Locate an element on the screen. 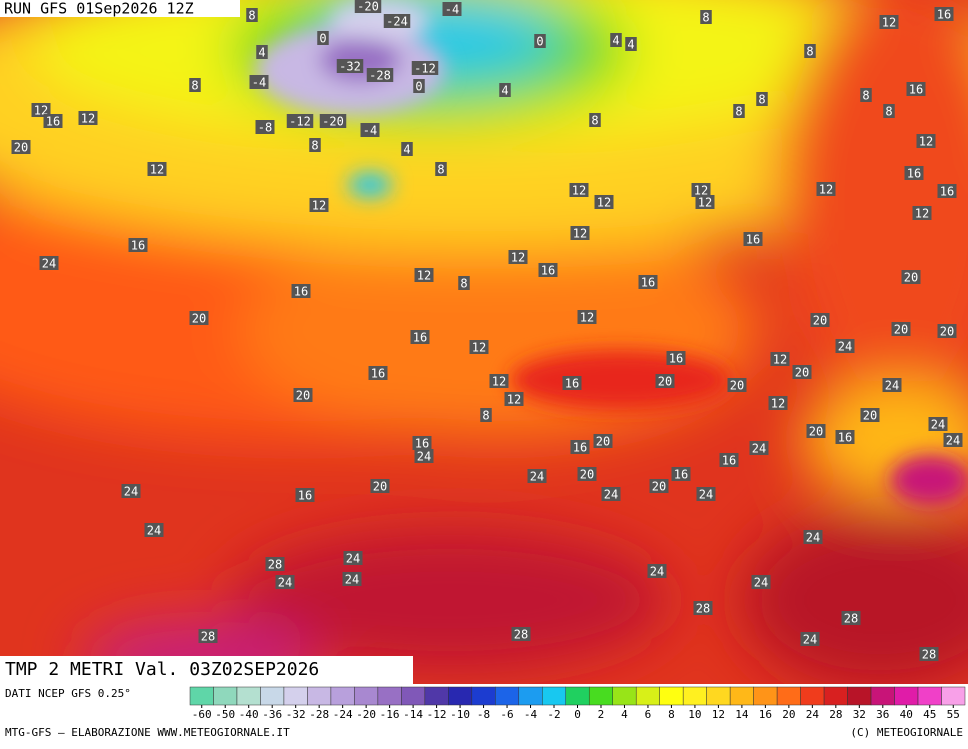 The width and height of the screenshot is (968, 749). colorbar-label: 40 is located at coordinates (906, 714).